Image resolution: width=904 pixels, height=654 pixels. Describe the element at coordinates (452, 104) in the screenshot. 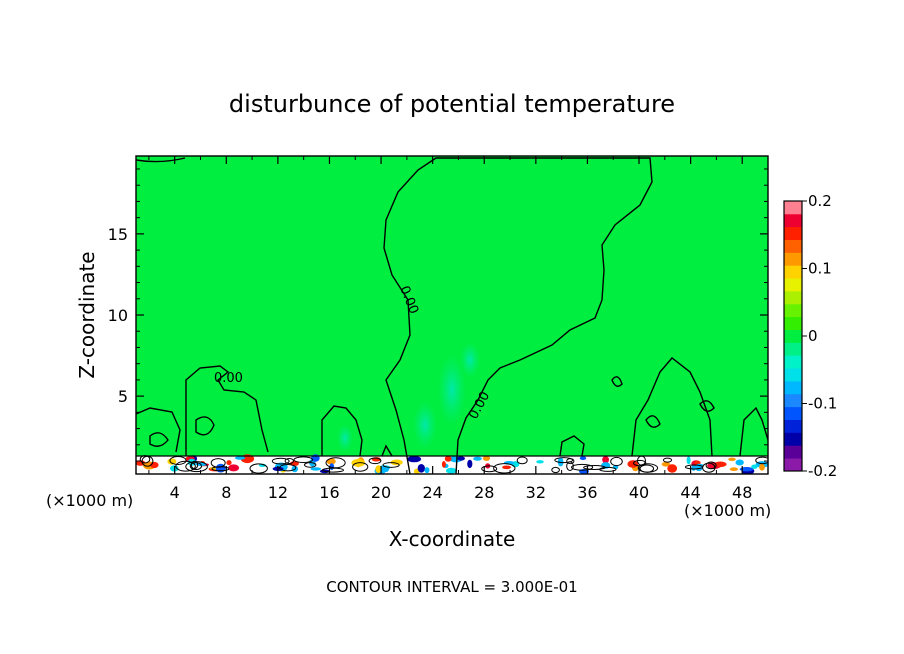

I see `chart-title: disturbunce of potential temperature` at that location.